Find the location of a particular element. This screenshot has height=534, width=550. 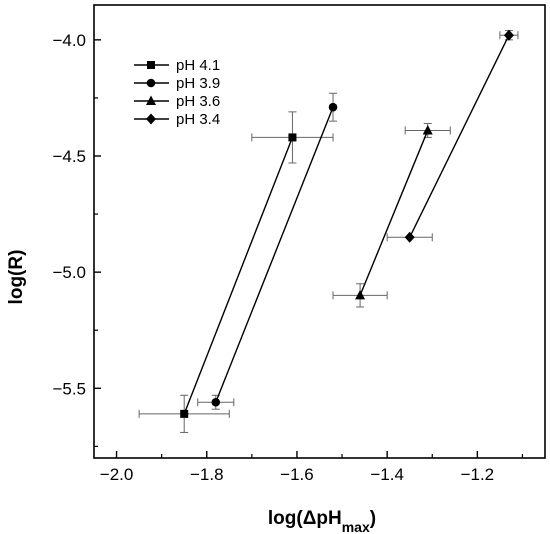

x-axis-title: log(ΔpHmax) is located at coordinates (322, 521).